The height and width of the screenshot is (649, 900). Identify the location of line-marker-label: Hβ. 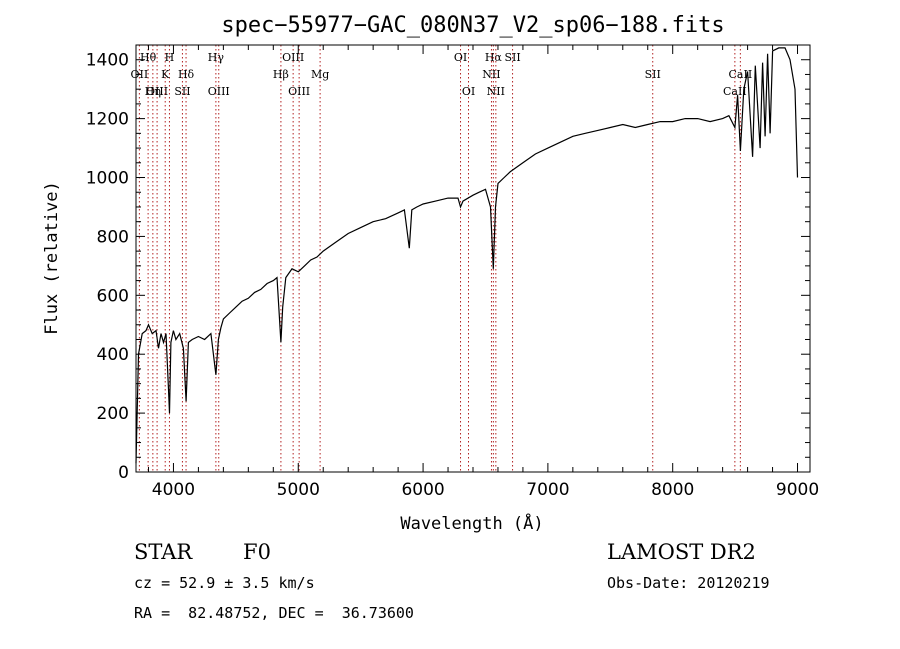
(281, 74).